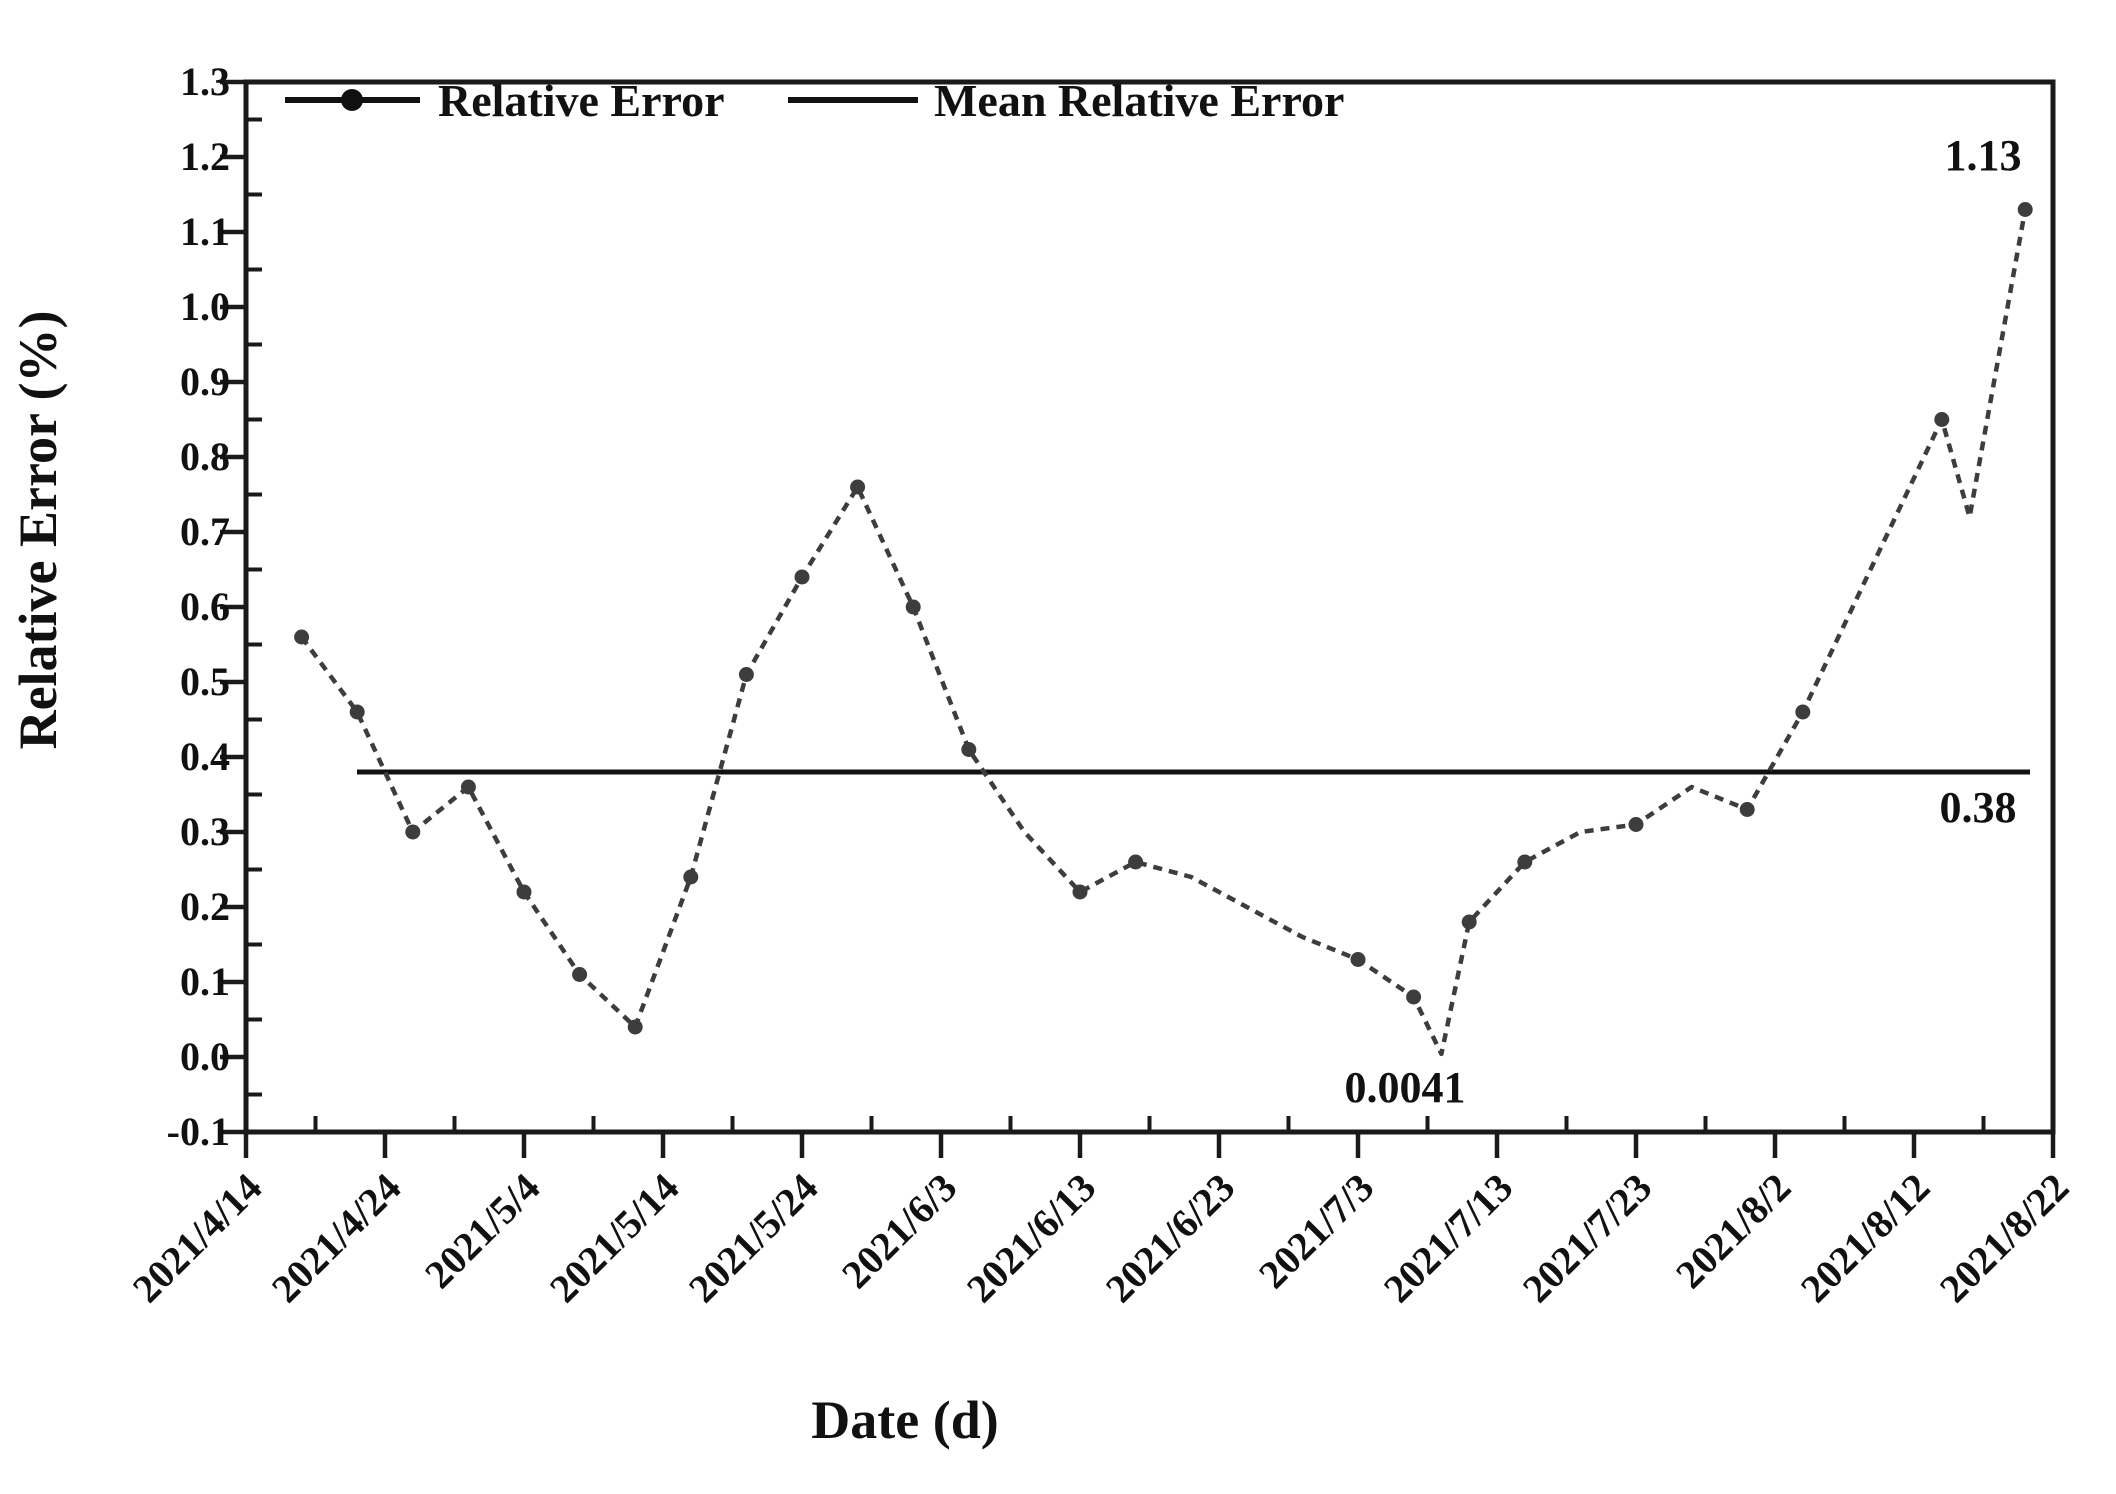 The width and height of the screenshot is (2116, 1494). I want to click on y-tick-label: 0.0, so click(205, 1056).